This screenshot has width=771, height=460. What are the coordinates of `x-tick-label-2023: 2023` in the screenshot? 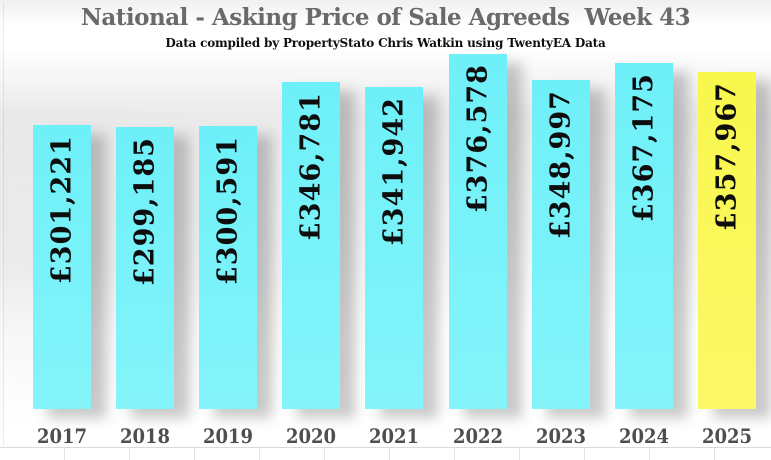 It's located at (561, 436).